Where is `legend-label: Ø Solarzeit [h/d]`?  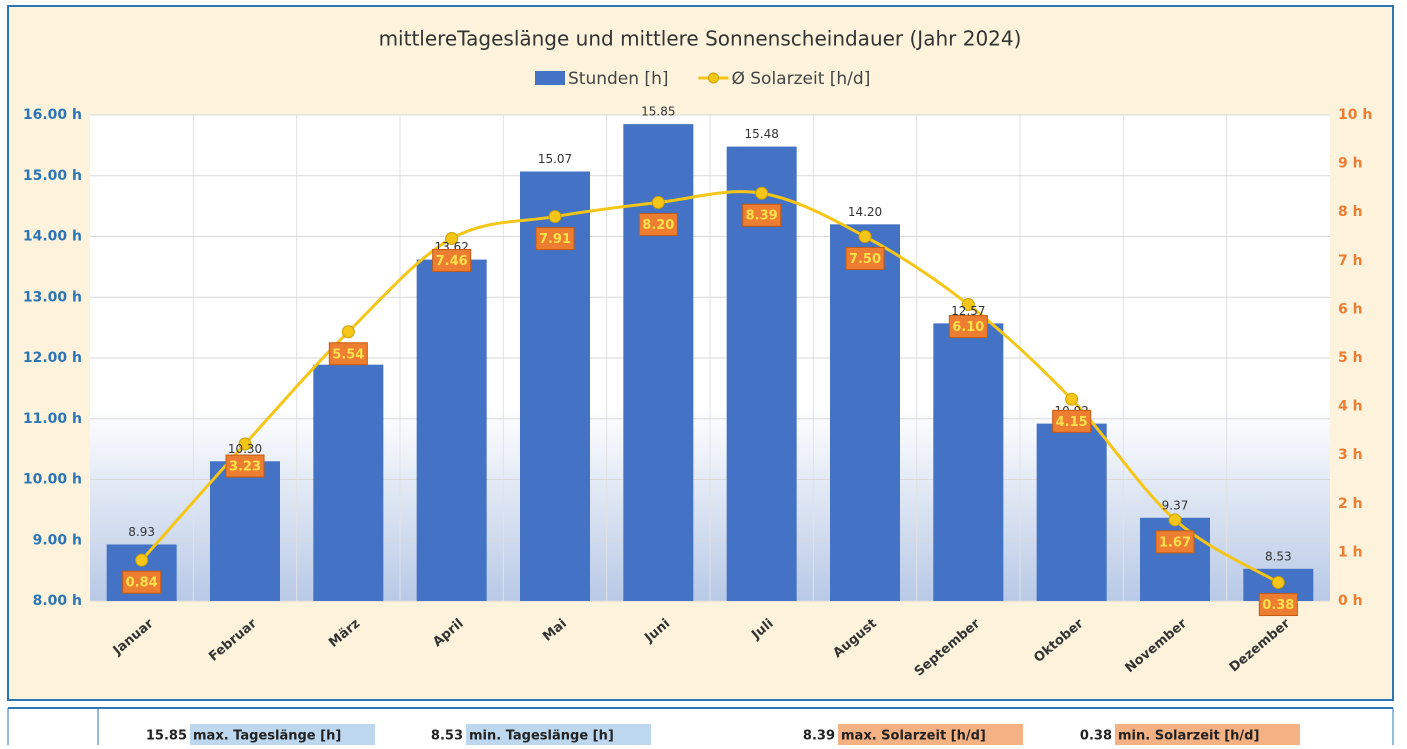
legend-label: Ø Solarzeit [h/d] is located at coordinates (800, 79).